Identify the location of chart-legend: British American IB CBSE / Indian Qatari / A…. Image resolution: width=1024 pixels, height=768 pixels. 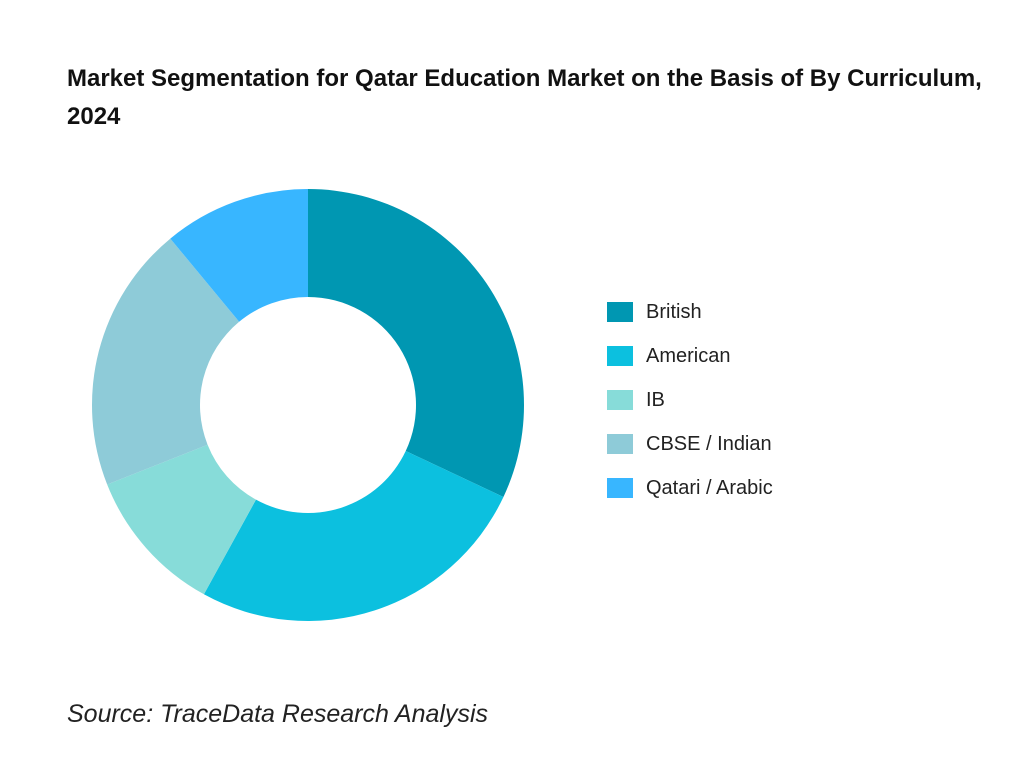
(690, 400).